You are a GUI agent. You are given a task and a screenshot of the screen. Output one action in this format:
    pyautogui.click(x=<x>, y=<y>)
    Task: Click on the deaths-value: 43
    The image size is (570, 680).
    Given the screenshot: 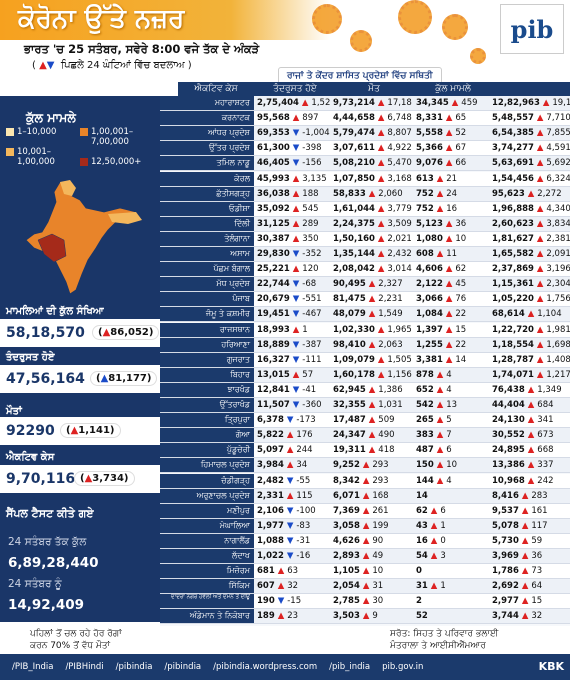 What is the action you would take?
    pyautogui.click(x=422, y=525)
    